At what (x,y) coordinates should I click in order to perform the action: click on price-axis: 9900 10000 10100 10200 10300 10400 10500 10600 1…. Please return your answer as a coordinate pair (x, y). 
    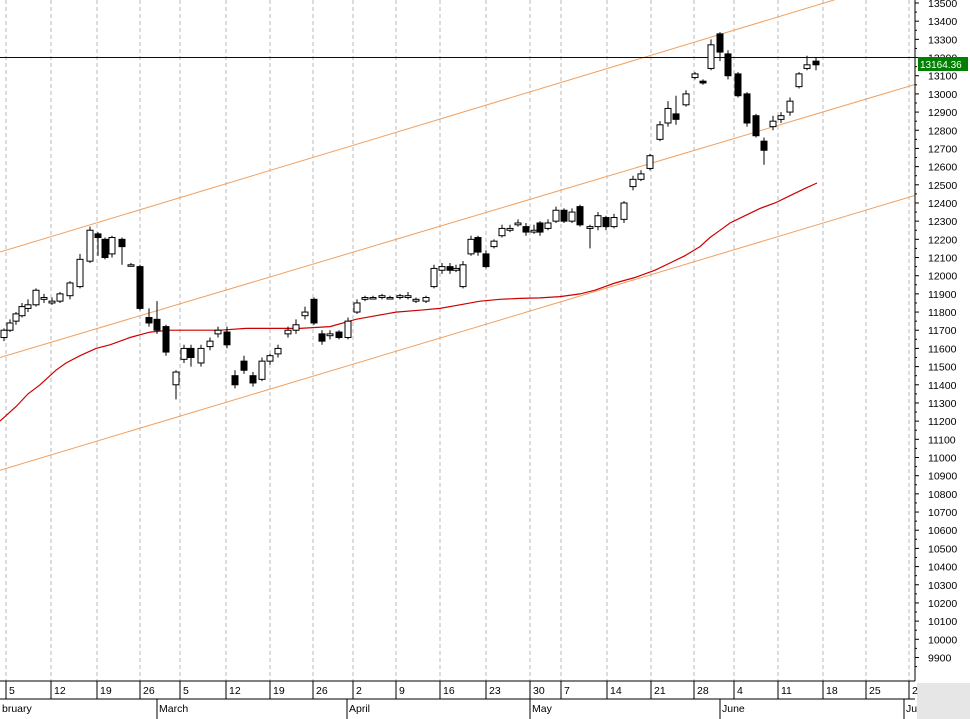
    Looking at the image, I should click on (942, 340).